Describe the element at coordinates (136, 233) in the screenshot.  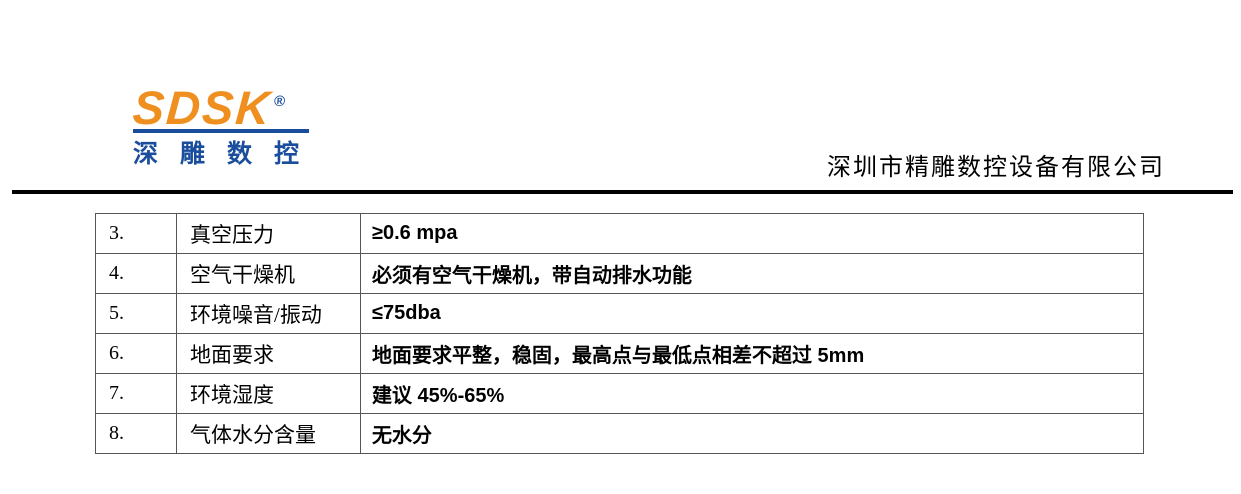
I see `row-number: 3.` at that location.